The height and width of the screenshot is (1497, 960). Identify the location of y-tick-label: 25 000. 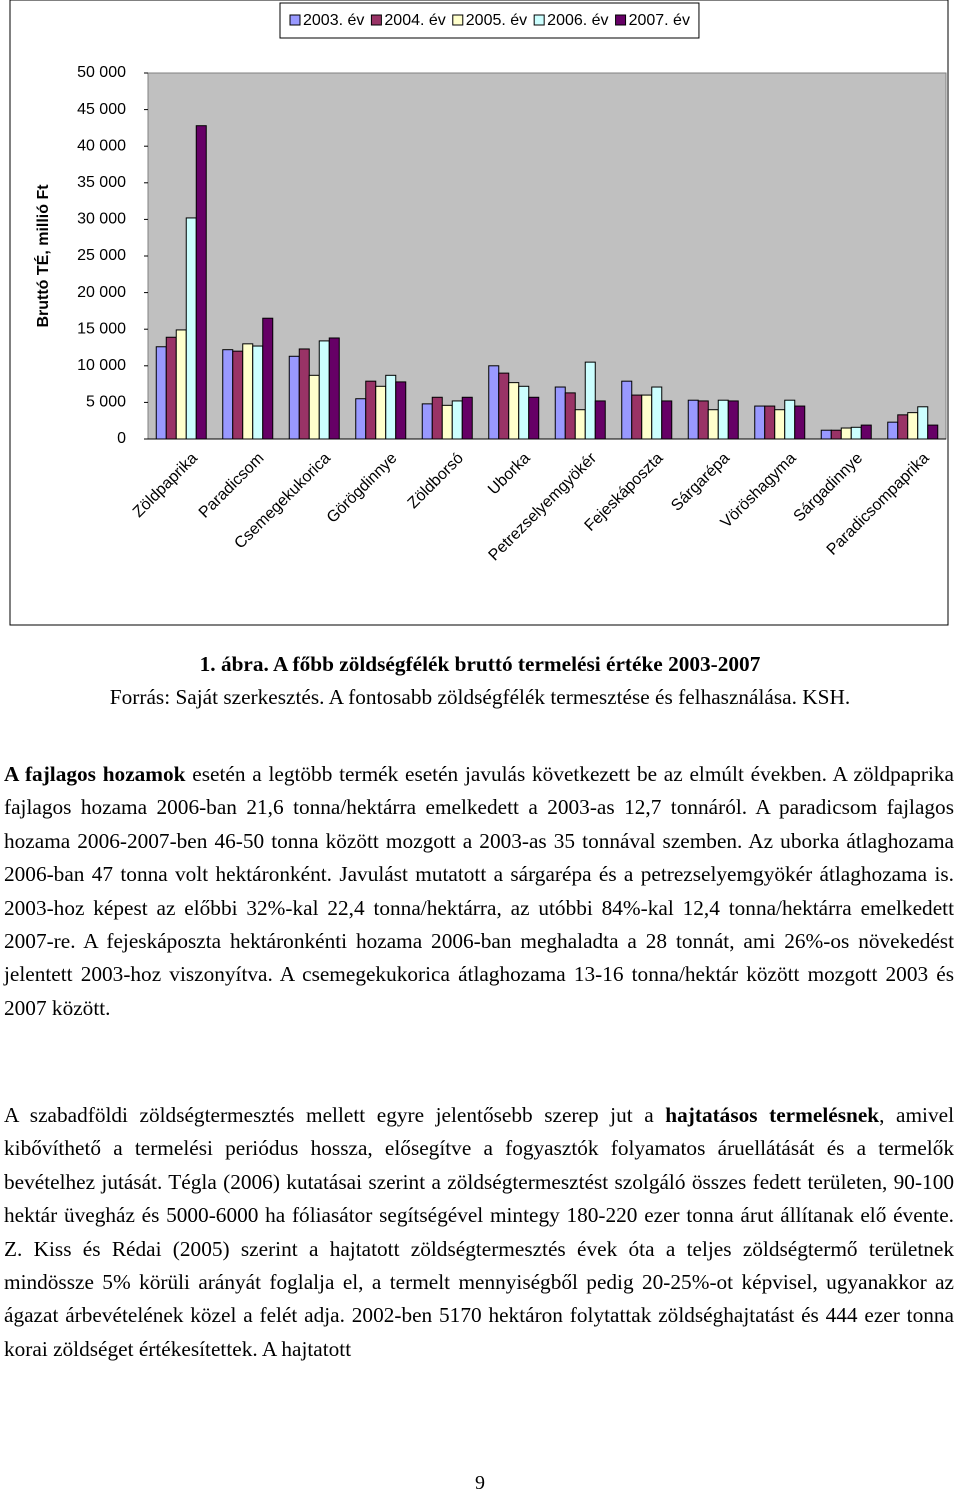
(101, 255).